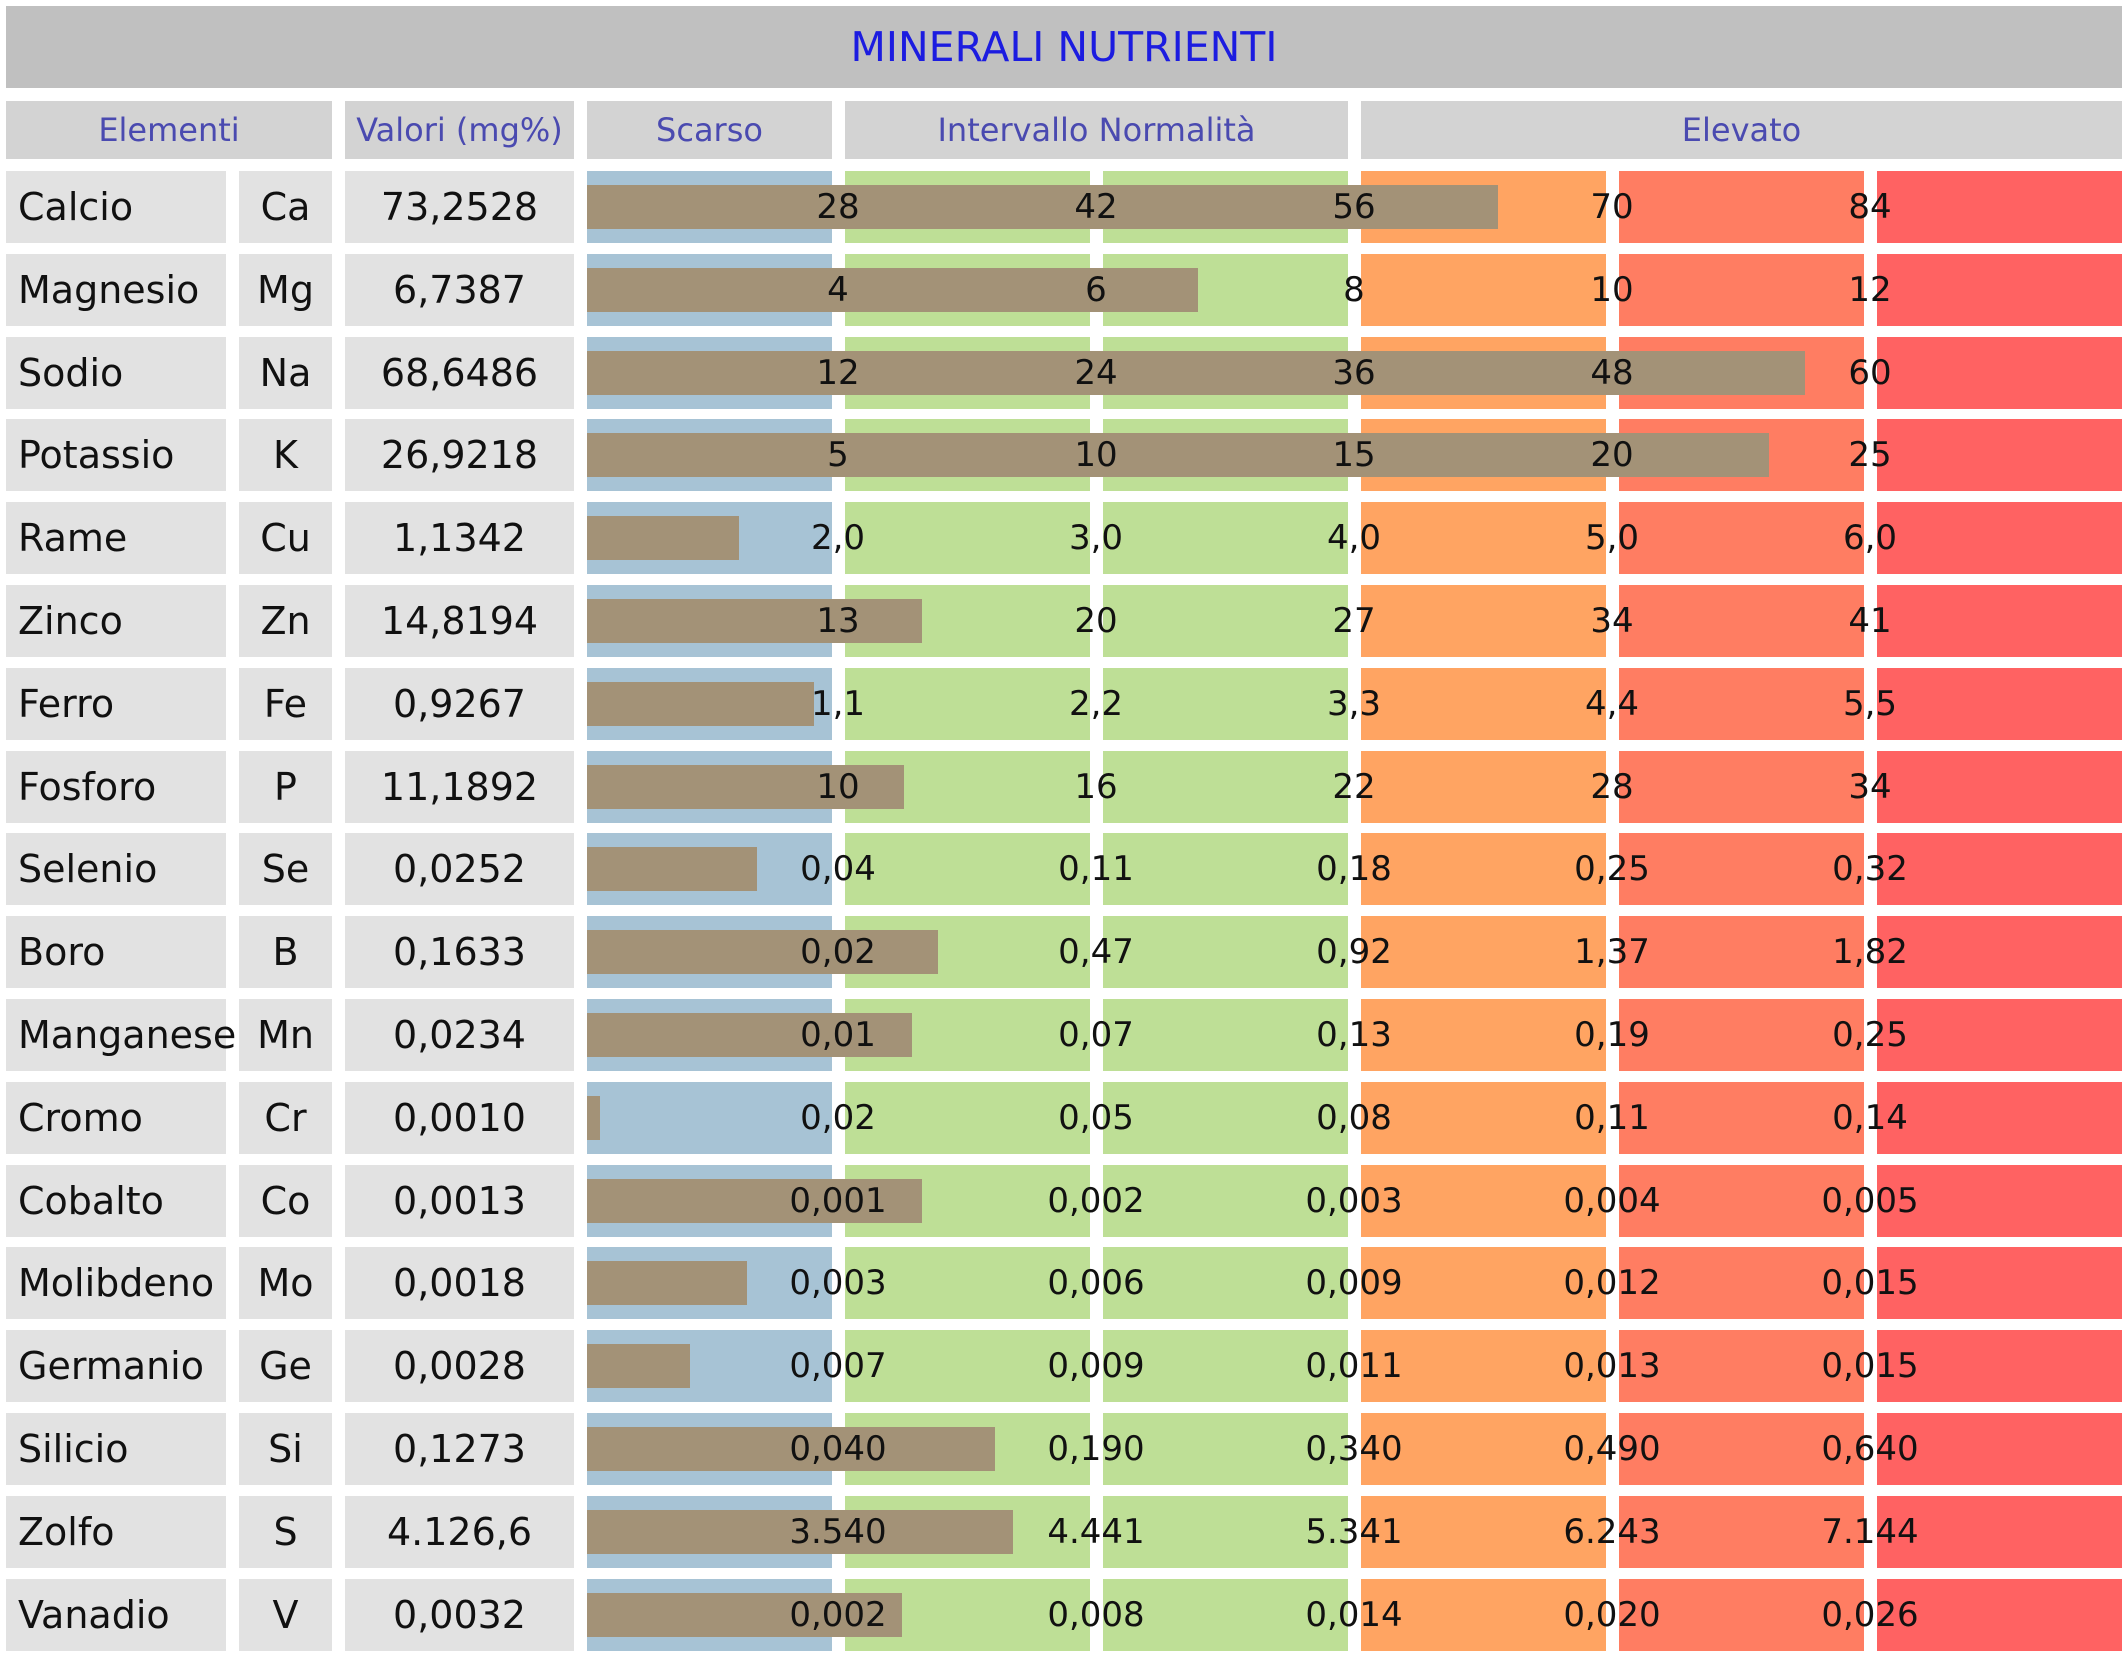  Describe the element at coordinates (1870, 207) in the screenshot. I see `threshold-label: 84` at that location.